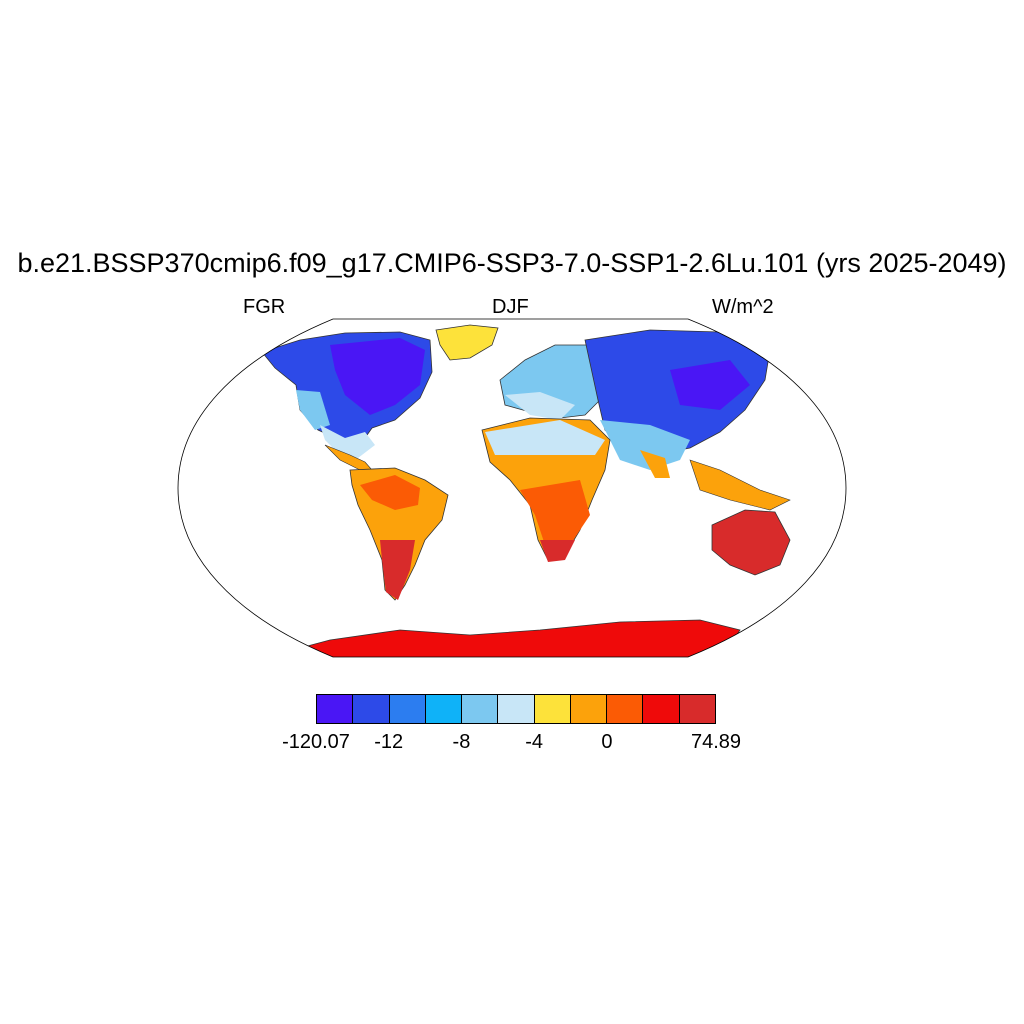 This screenshot has width=1024, height=1024. I want to click on colorbar-tick-label: -8, so click(461, 742).